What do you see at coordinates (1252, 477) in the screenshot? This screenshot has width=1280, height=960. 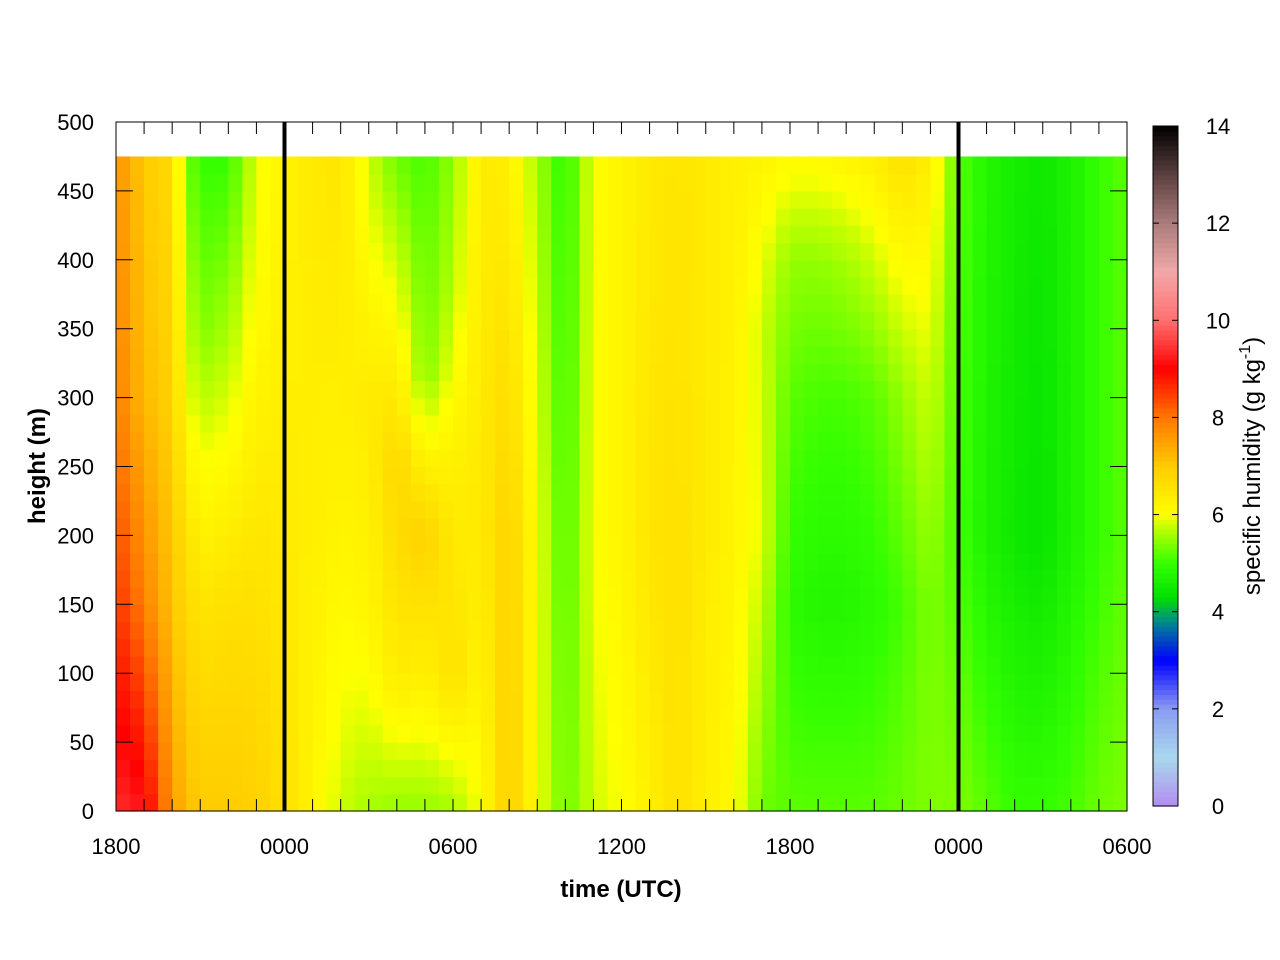 I see `colorbar-title-main: specific humidity (g kg` at bounding box center [1252, 477].